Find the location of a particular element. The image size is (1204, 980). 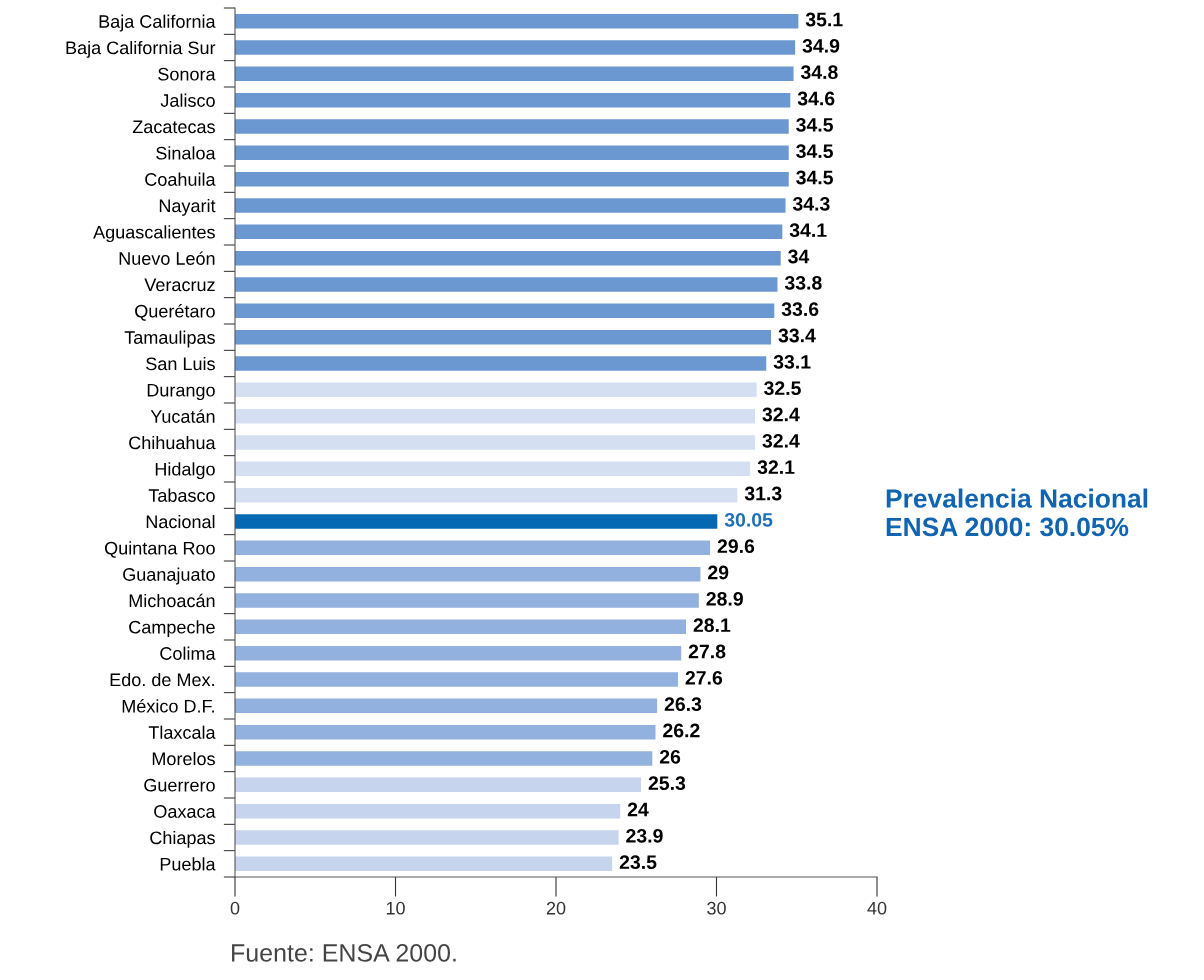

data-label: 35.1 is located at coordinates (824, 19).